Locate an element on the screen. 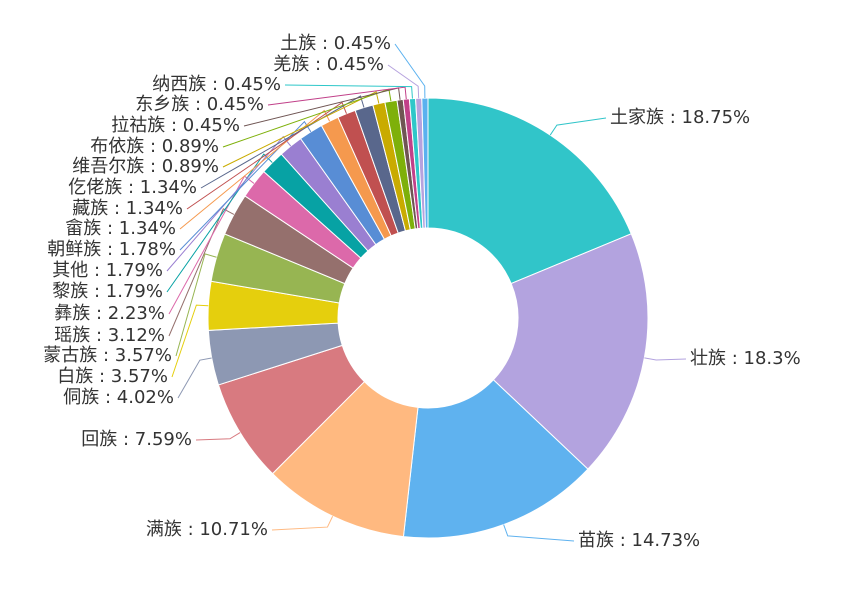  leader-line-藏族 is located at coordinates (266, 155).